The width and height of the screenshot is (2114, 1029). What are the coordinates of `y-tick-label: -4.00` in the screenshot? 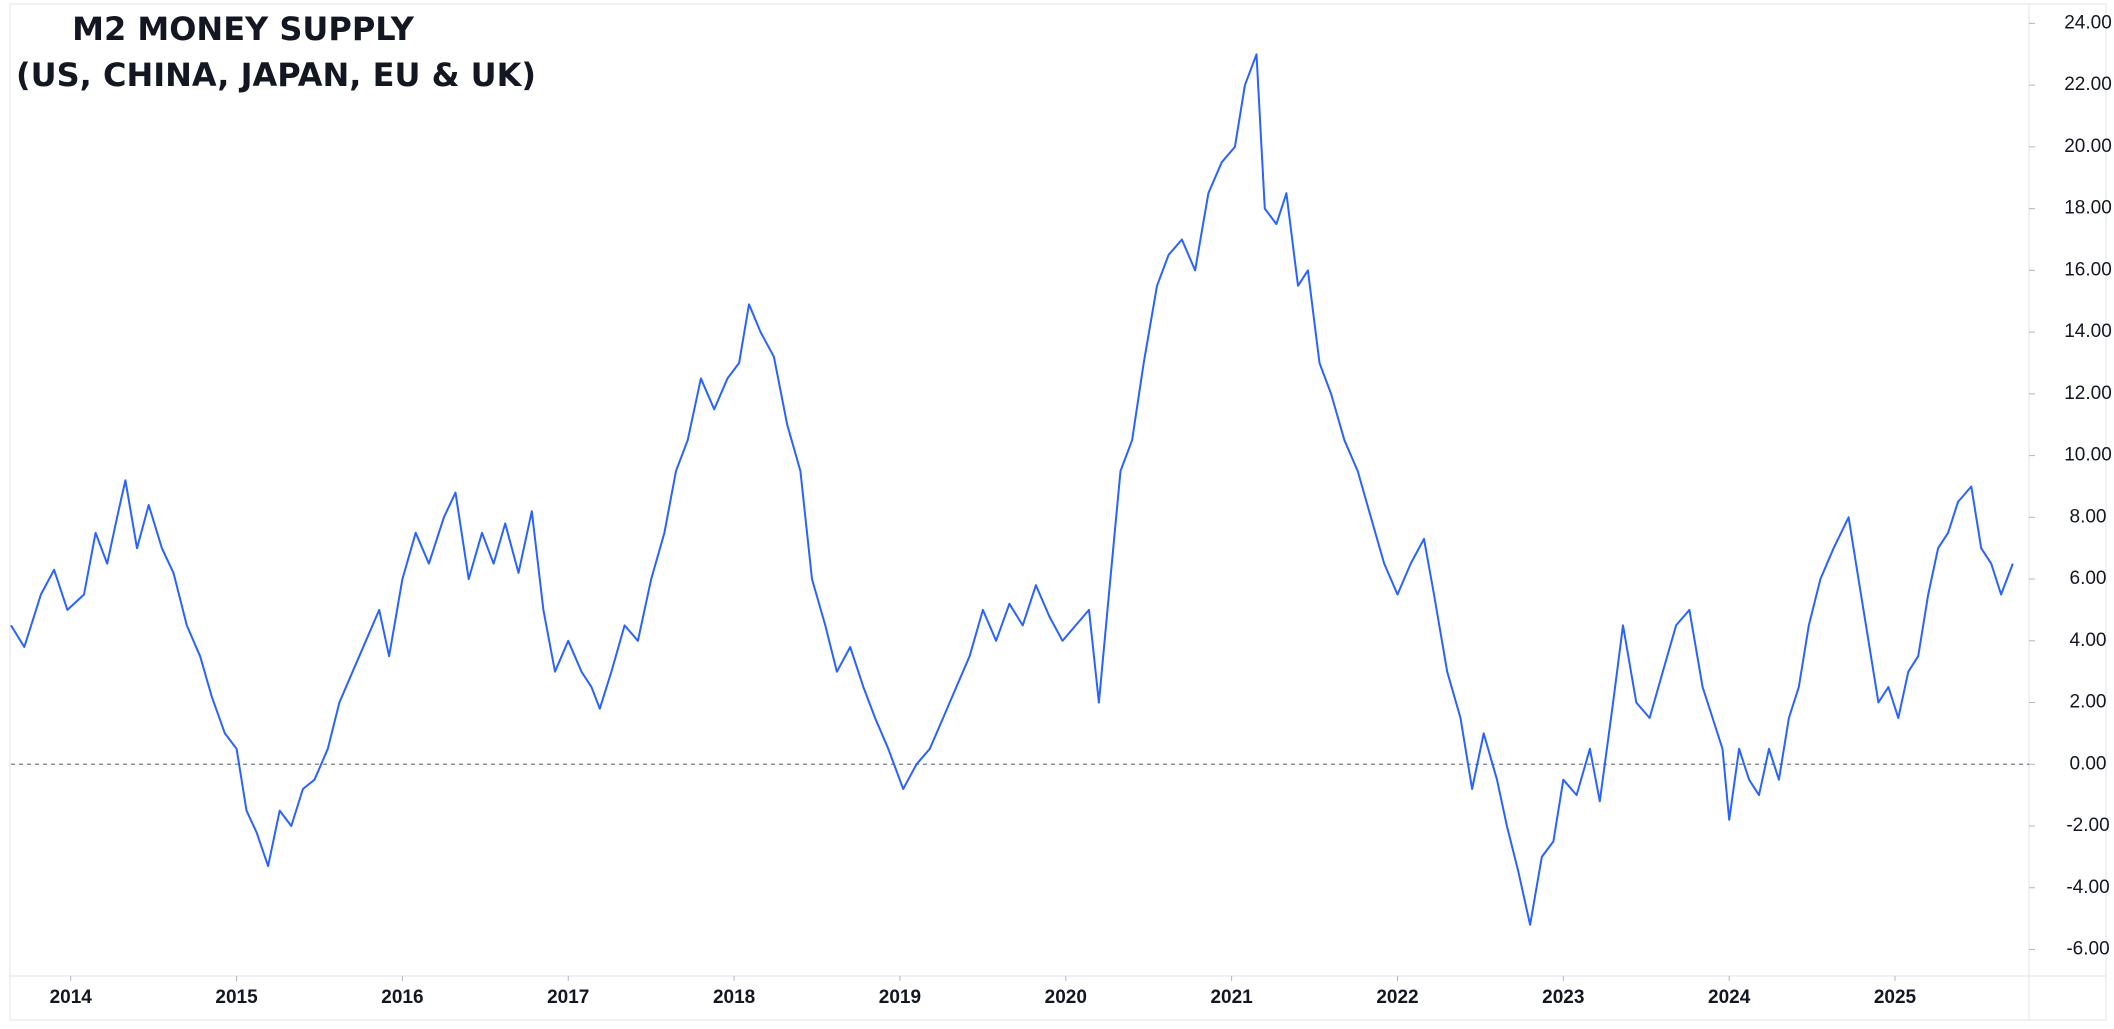 It's located at (2087, 887).